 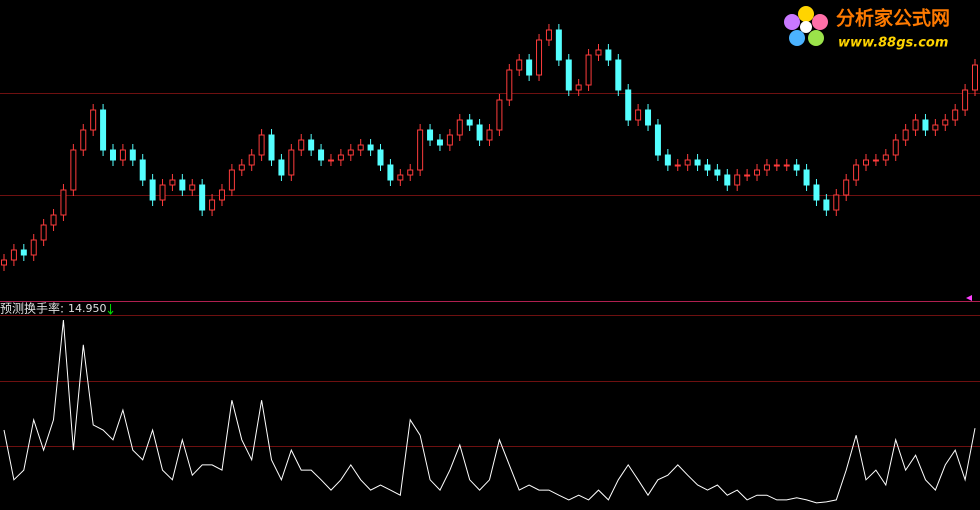 I want to click on logo-title: 分析家公式网, so click(x=893, y=18).